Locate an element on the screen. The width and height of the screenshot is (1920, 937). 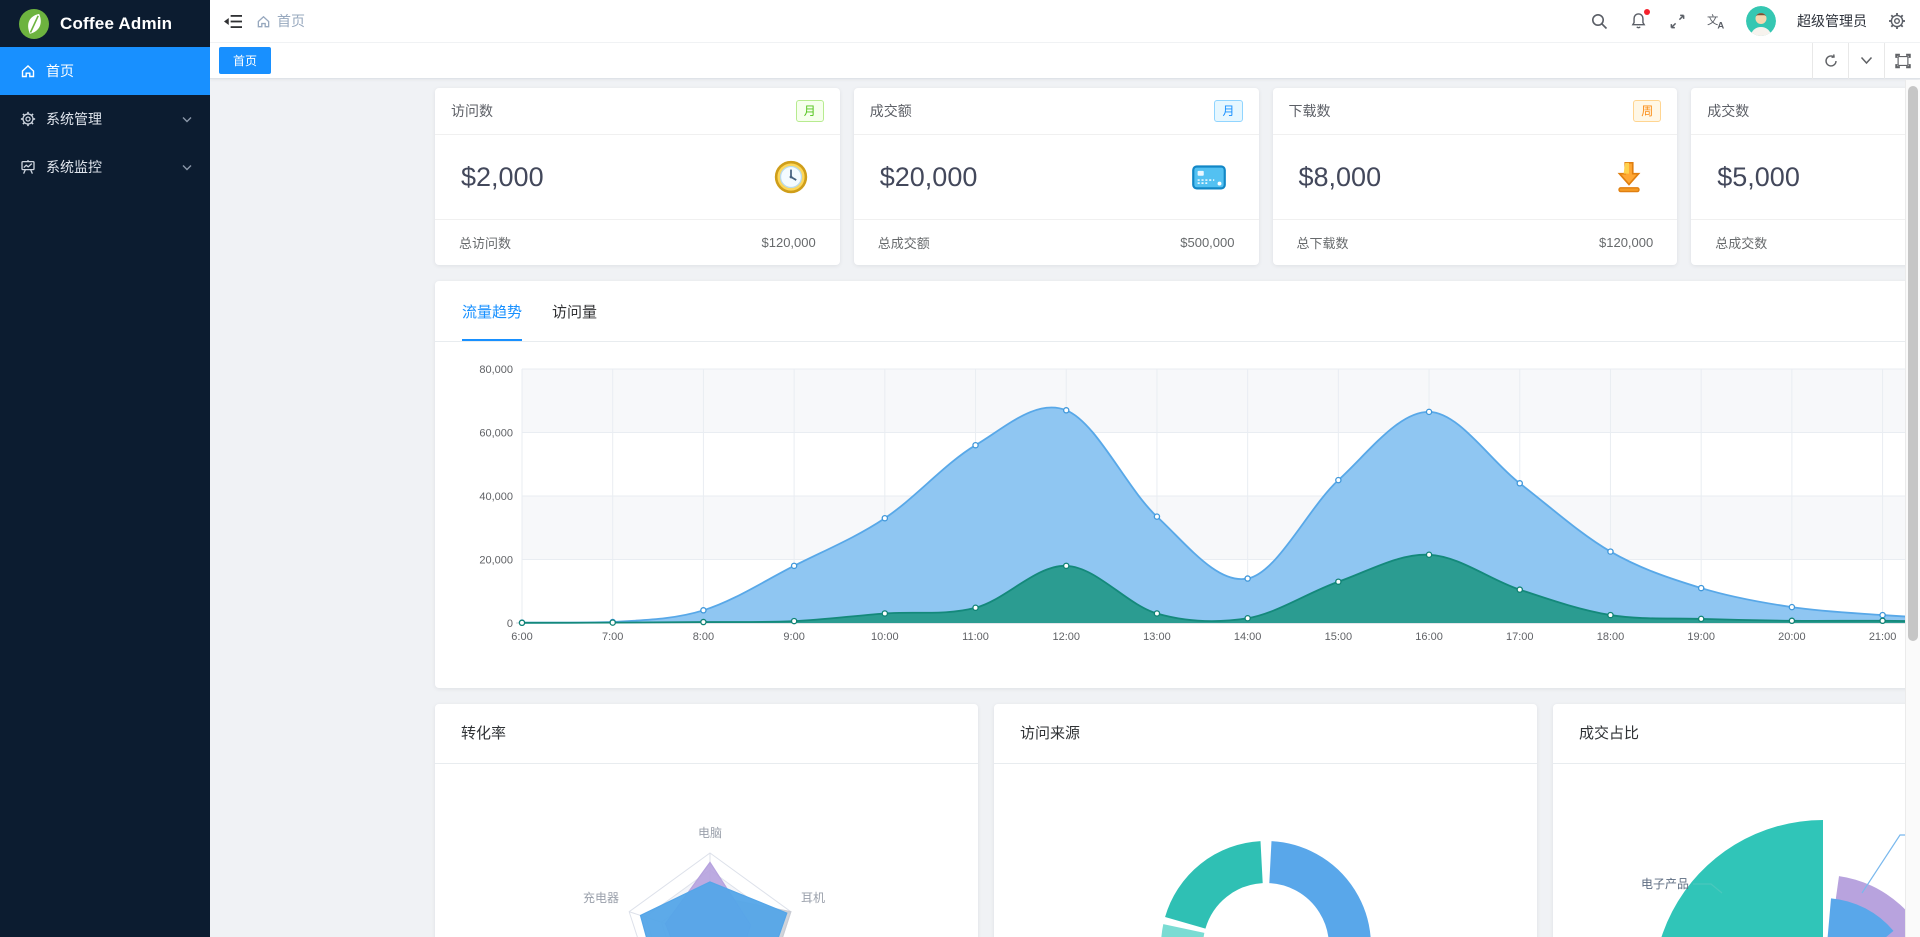
svg-text: 20:00 is located at coordinates (1792, 637).